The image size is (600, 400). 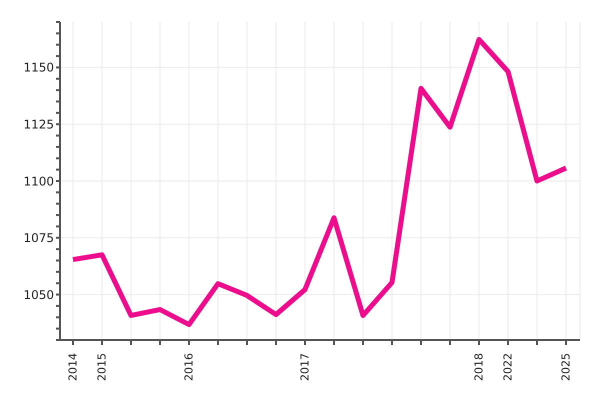 I want to click on y-tick-label: 1150, so click(x=38, y=67).